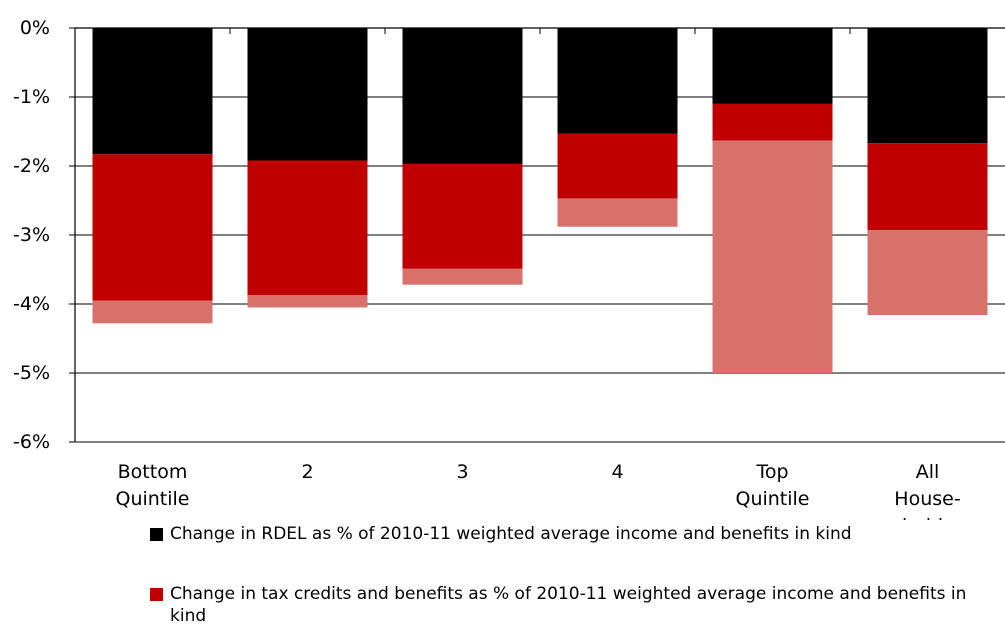 The image size is (1005, 628). I want to click on y-tick-label: -1%, so click(31, 97).